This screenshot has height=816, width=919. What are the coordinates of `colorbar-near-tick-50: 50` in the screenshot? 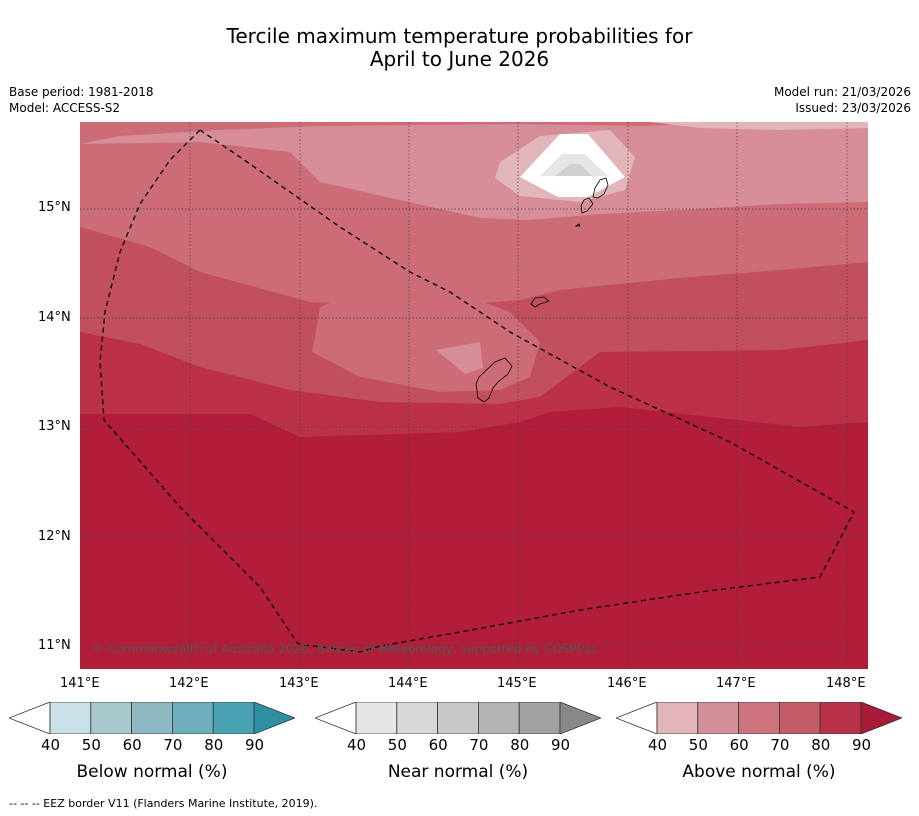 It's located at (397, 745).